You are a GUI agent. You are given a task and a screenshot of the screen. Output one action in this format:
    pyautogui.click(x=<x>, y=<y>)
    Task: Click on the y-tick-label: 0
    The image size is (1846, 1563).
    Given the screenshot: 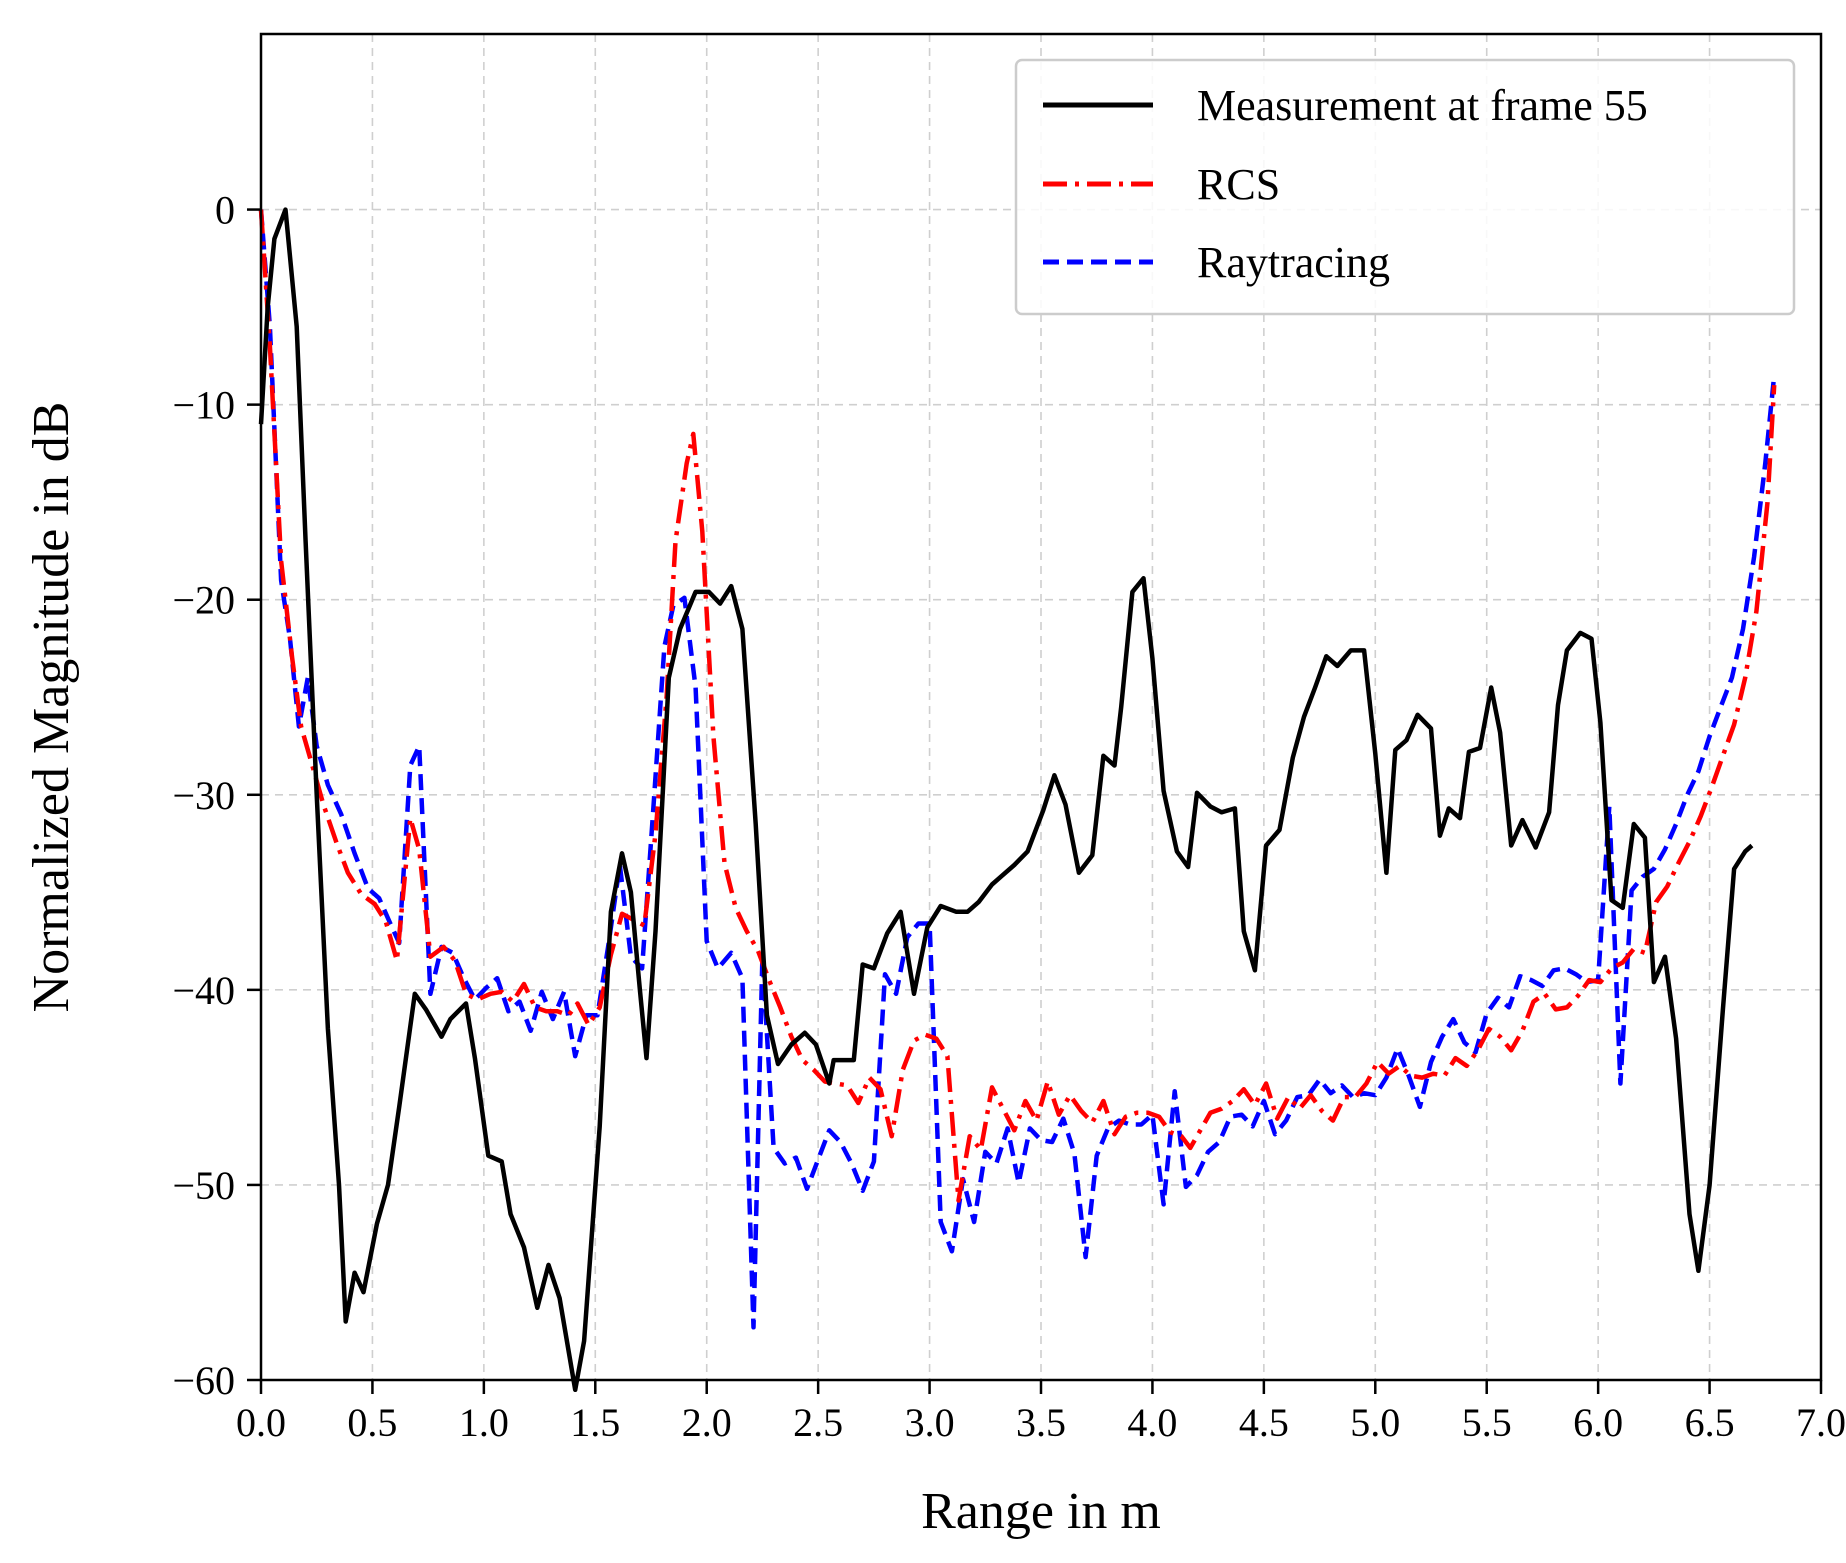 What is the action you would take?
    pyautogui.click(x=225, y=210)
    